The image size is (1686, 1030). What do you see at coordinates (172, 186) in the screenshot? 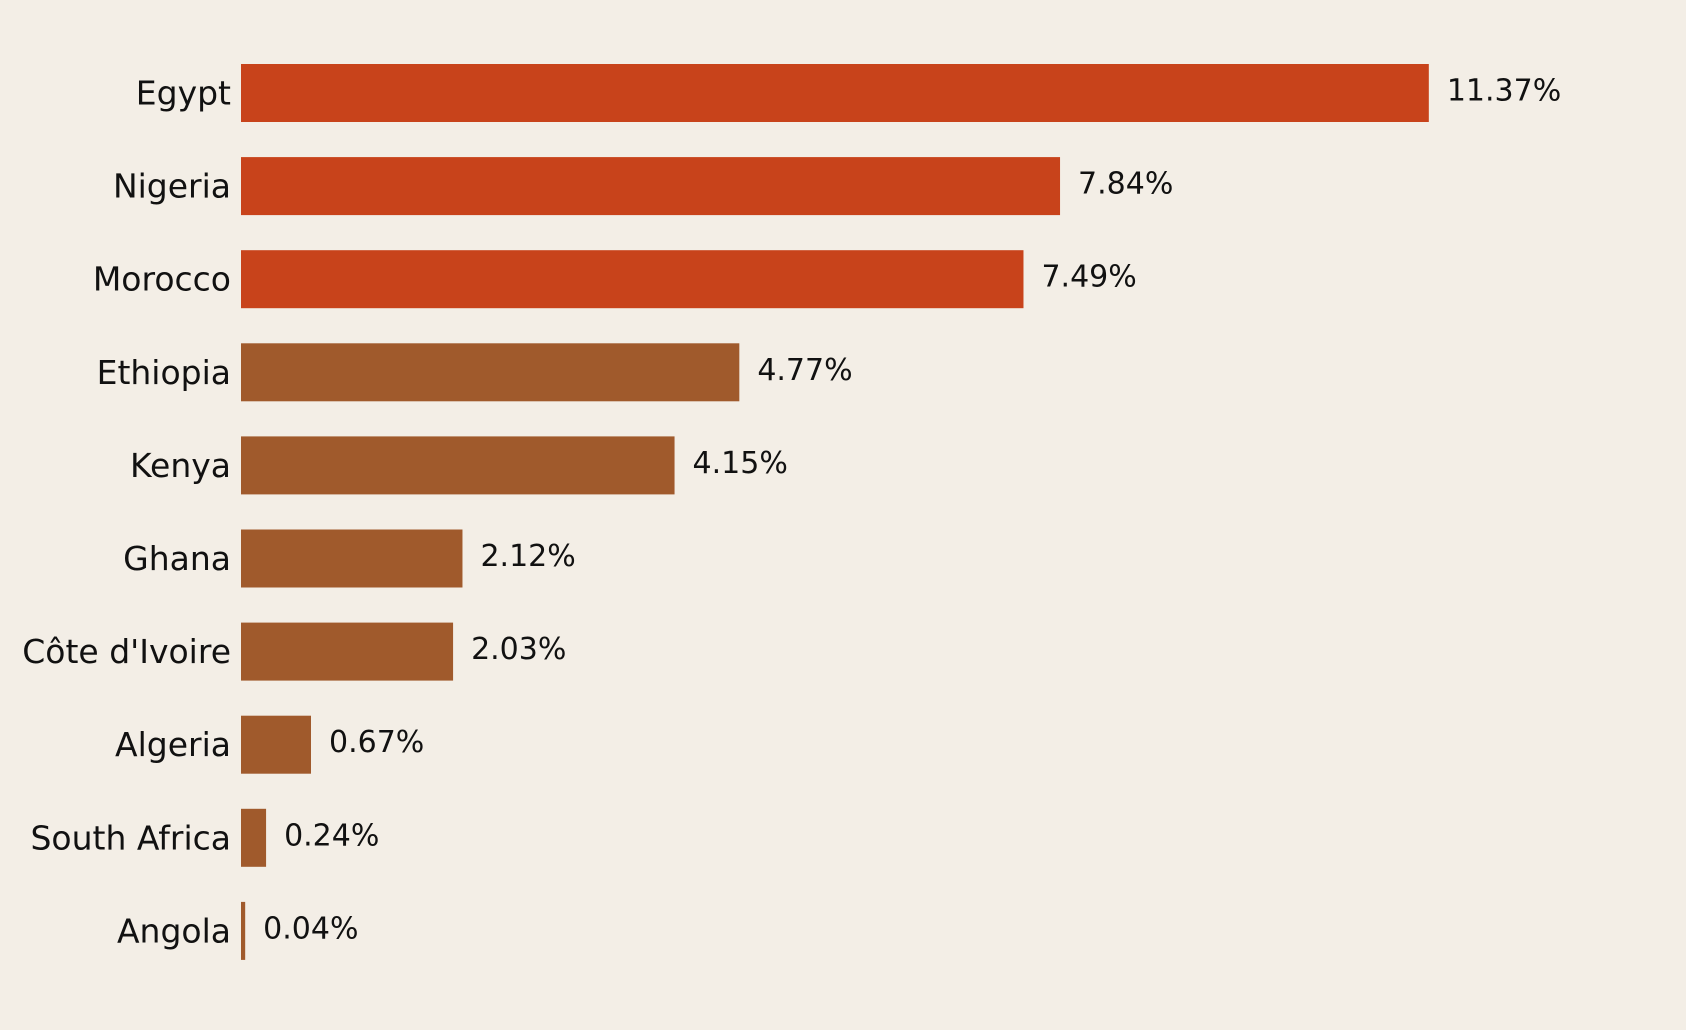
I see `category-label-nigeria: Nigeria` at bounding box center [172, 186].